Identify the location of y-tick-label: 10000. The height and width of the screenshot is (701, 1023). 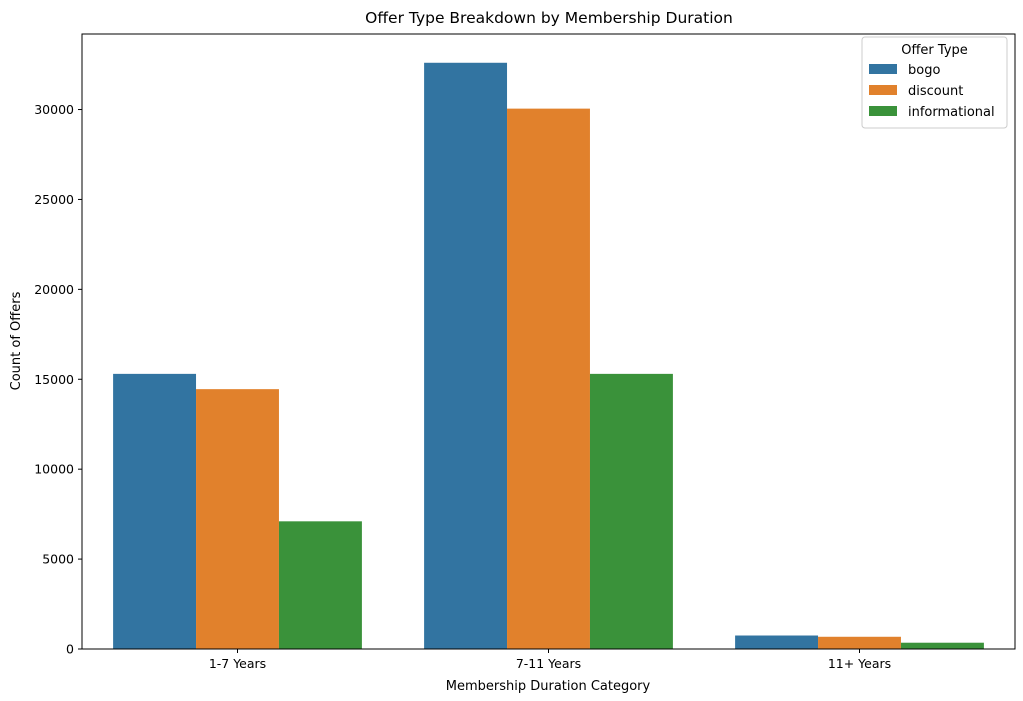
(54, 469).